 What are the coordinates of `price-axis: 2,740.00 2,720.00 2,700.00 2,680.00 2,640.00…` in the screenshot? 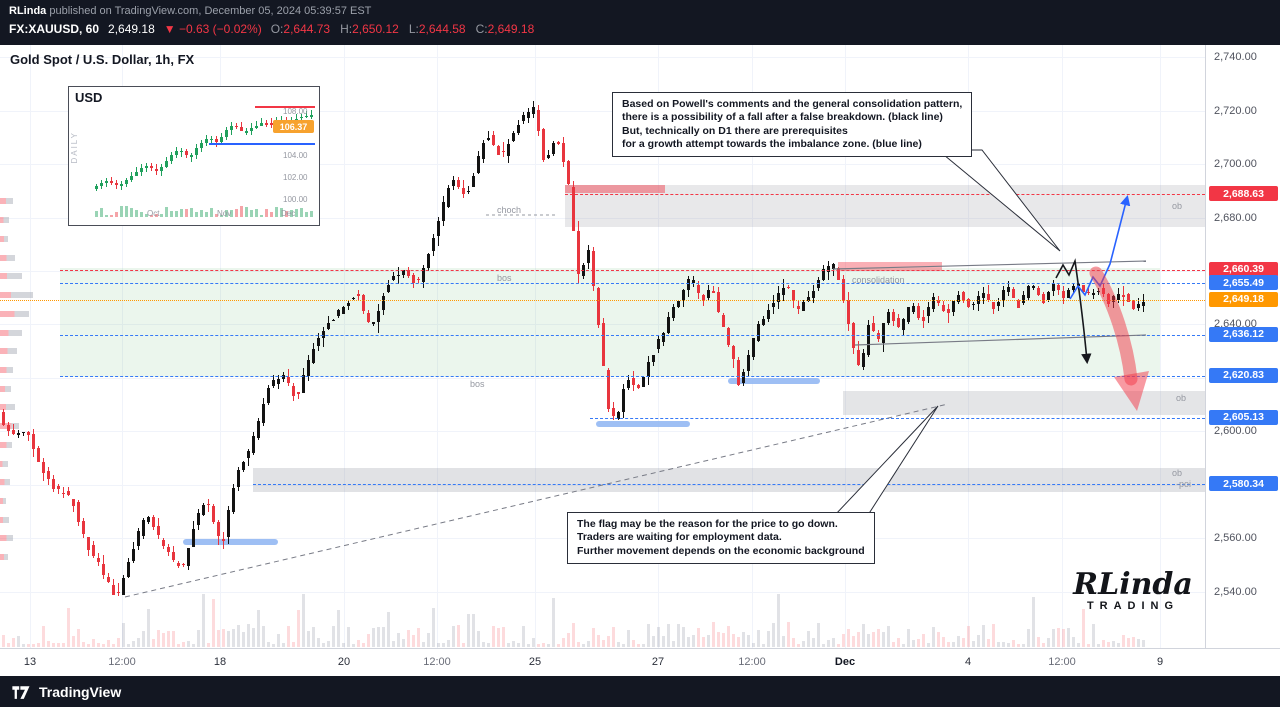 It's located at (1242, 346).